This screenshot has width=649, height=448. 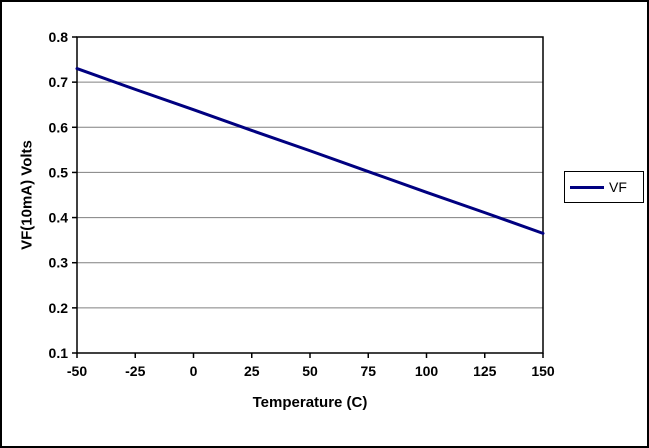 I want to click on y-axis-title: VF(10mA) Volts, so click(x=27, y=195).